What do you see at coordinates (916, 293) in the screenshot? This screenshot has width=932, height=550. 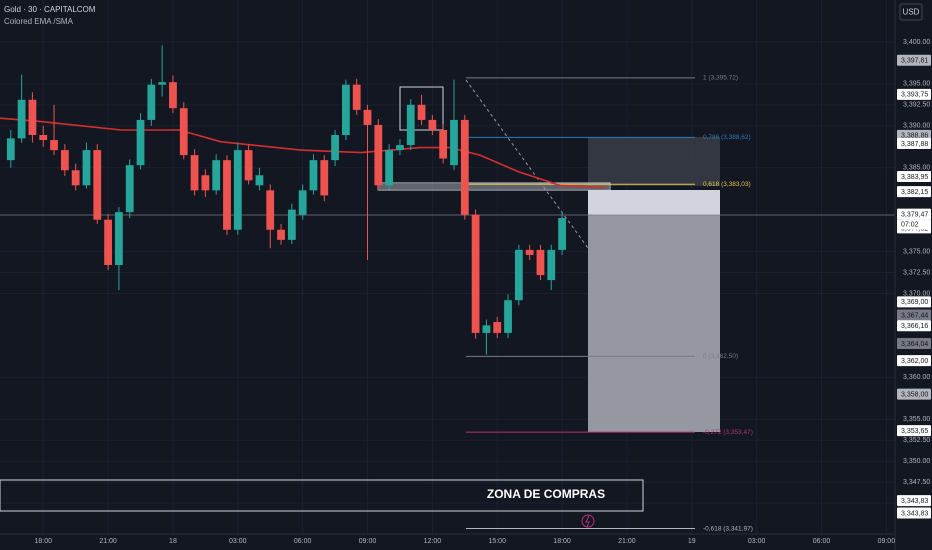 I see `y-tick-label: 3,370.00` at bounding box center [916, 293].